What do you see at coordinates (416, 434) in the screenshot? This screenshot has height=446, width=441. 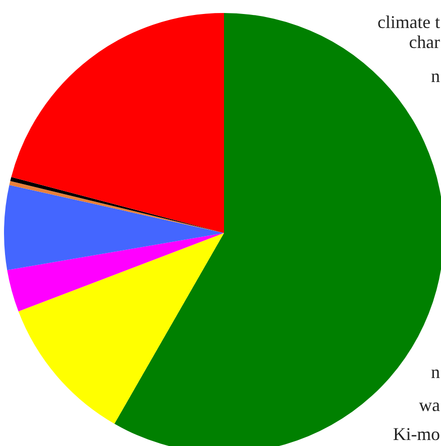 I see `text: Ki-mo` at bounding box center [416, 434].